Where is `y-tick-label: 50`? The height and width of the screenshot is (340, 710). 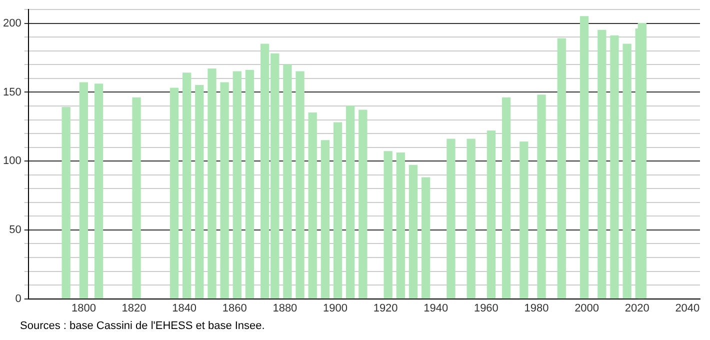 y-tick-label: 50 is located at coordinates (15, 230).